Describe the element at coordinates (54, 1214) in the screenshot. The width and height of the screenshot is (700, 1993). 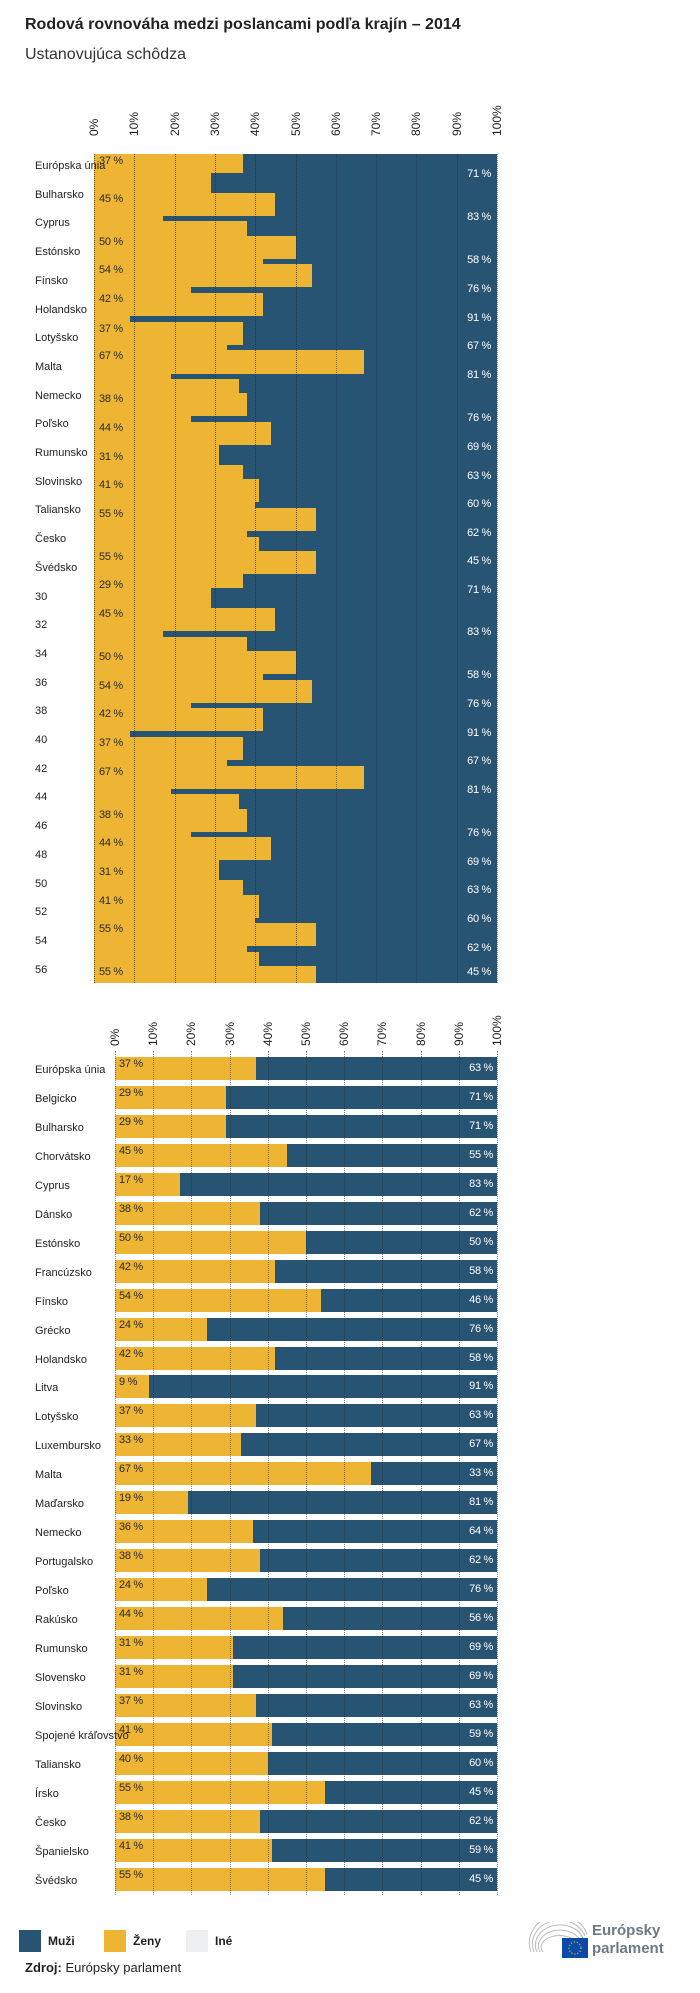
I see `category-label: Dánsko` at that location.